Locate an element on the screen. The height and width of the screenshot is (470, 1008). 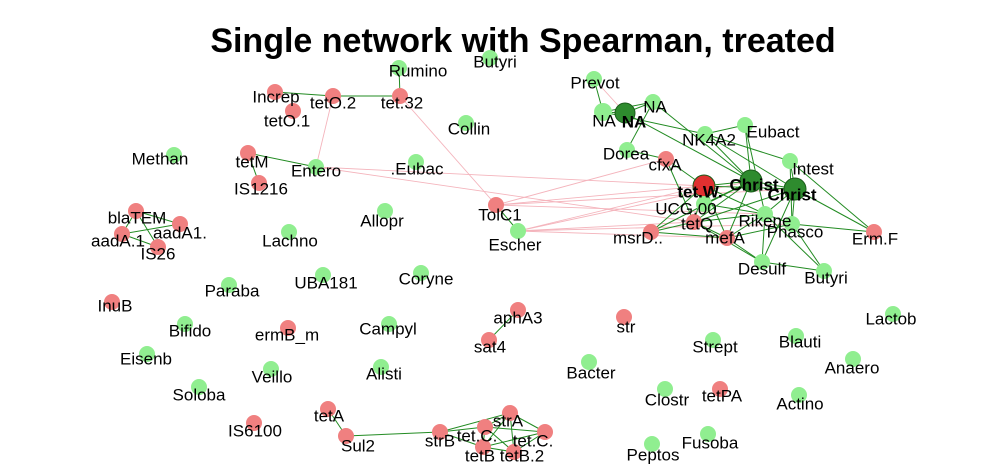
node-Christ1 is located at coordinates (751, 181).